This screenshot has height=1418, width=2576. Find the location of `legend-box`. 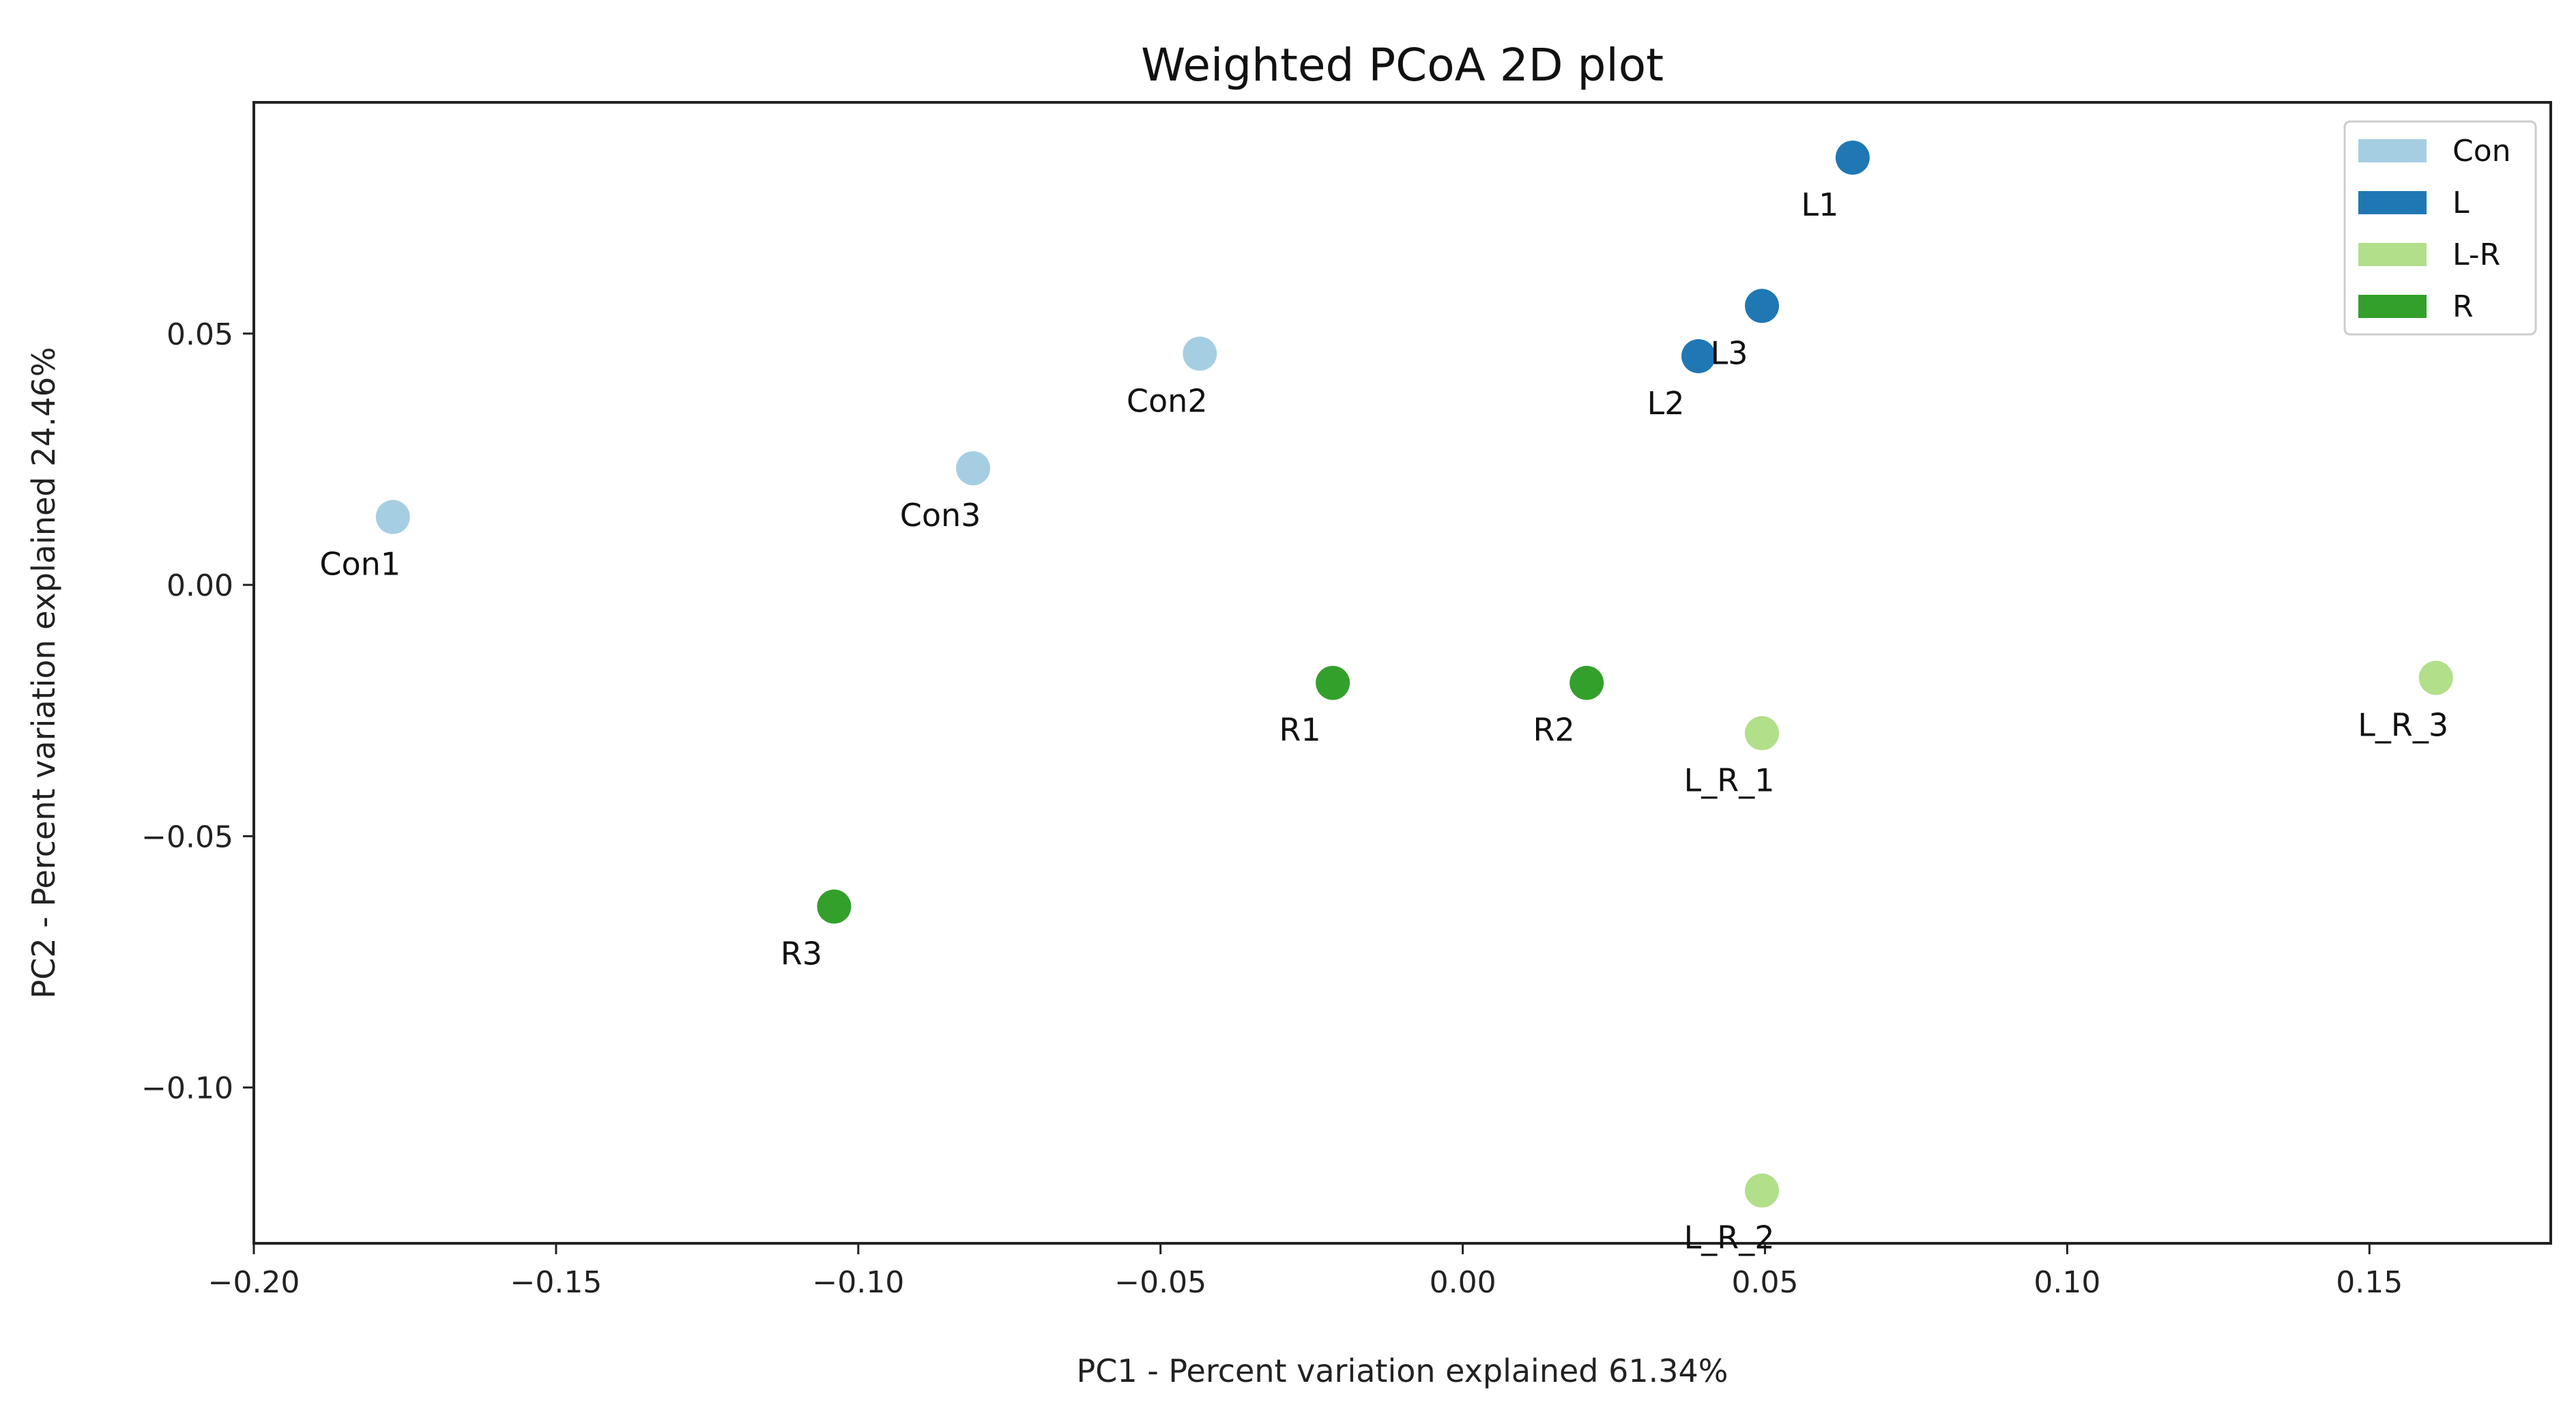

legend-box is located at coordinates (2440, 228).